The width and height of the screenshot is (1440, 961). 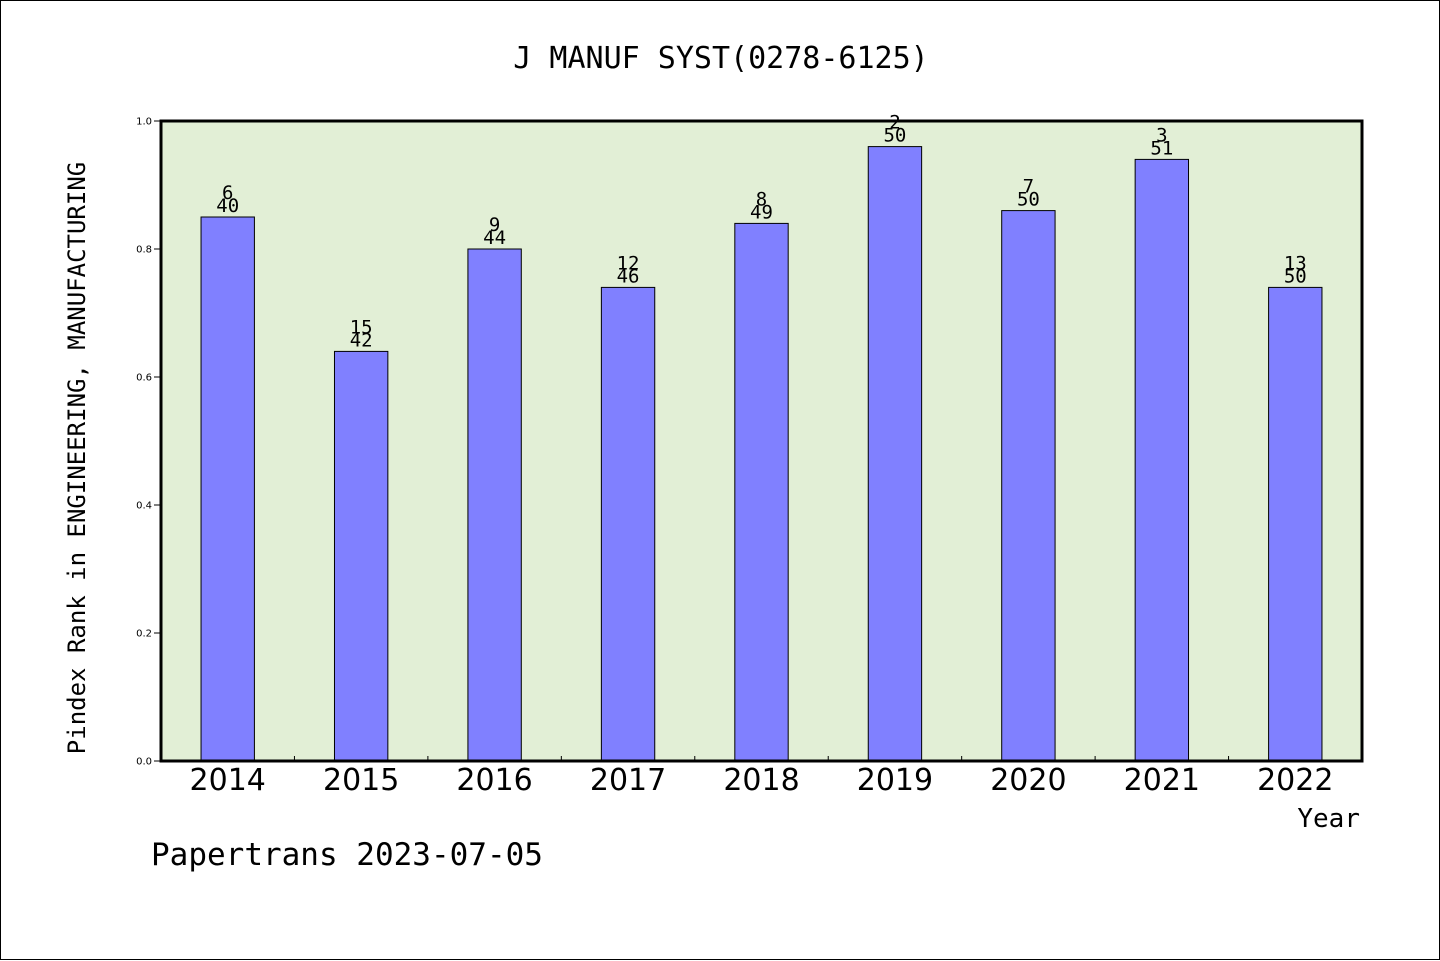 What do you see at coordinates (361, 327) in the screenshot?
I see `rank-label-2015: 15` at bounding box center [361, 327].